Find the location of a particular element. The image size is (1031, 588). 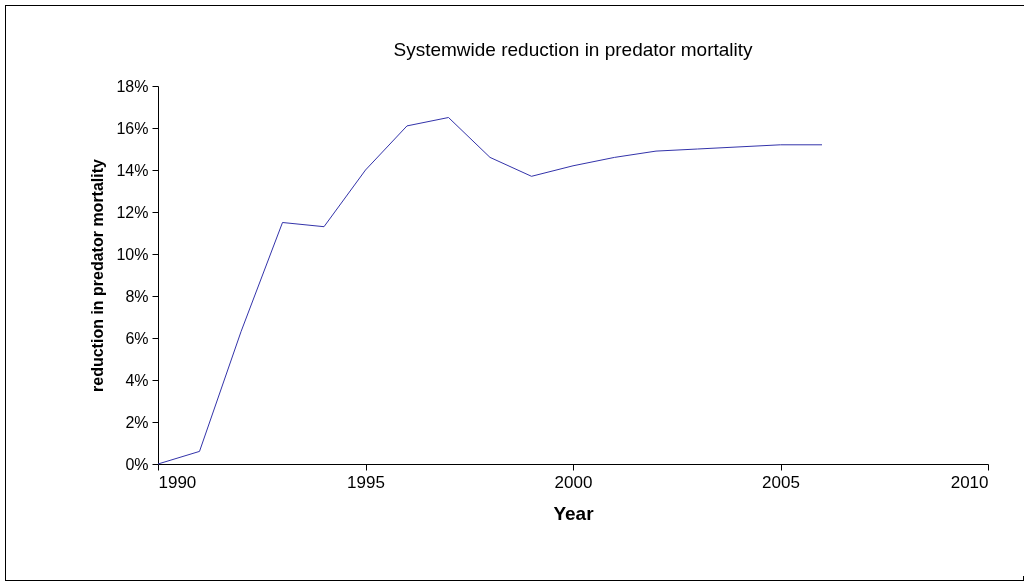

y-tick-label: 0% is located at coordinates (137, 464).